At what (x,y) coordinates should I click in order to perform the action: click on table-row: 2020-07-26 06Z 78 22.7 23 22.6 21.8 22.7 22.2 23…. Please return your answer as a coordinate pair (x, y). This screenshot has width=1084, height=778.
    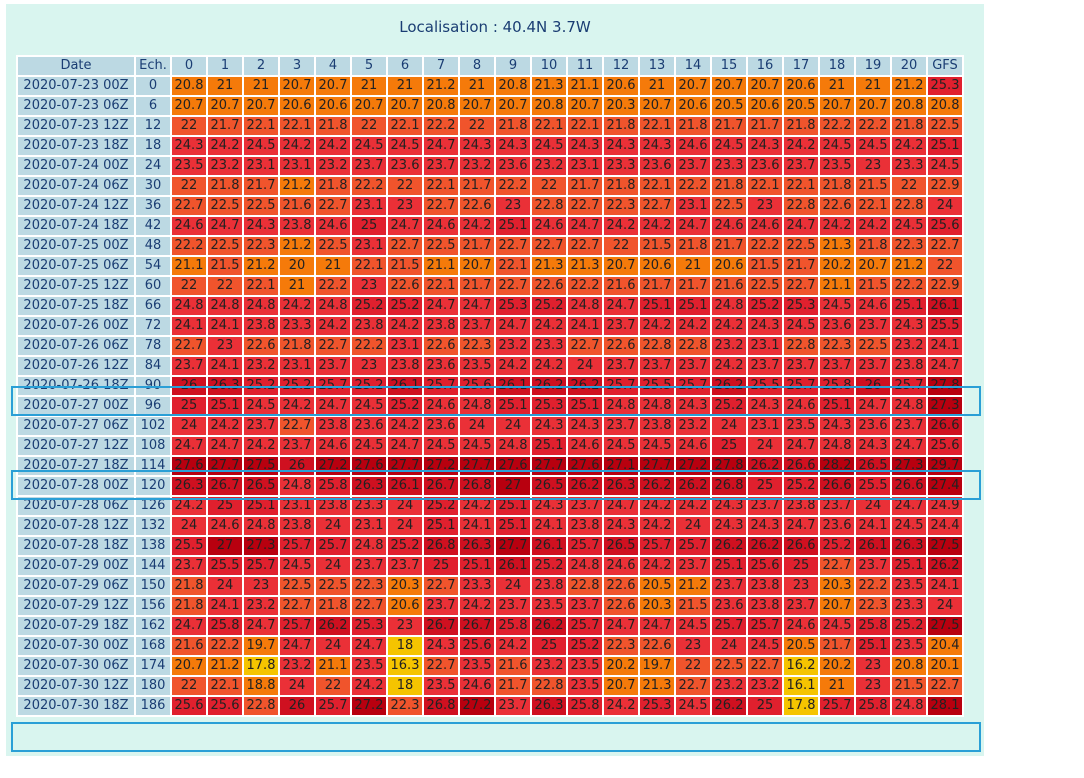
    Looking at the image, I should click on (490, 346).